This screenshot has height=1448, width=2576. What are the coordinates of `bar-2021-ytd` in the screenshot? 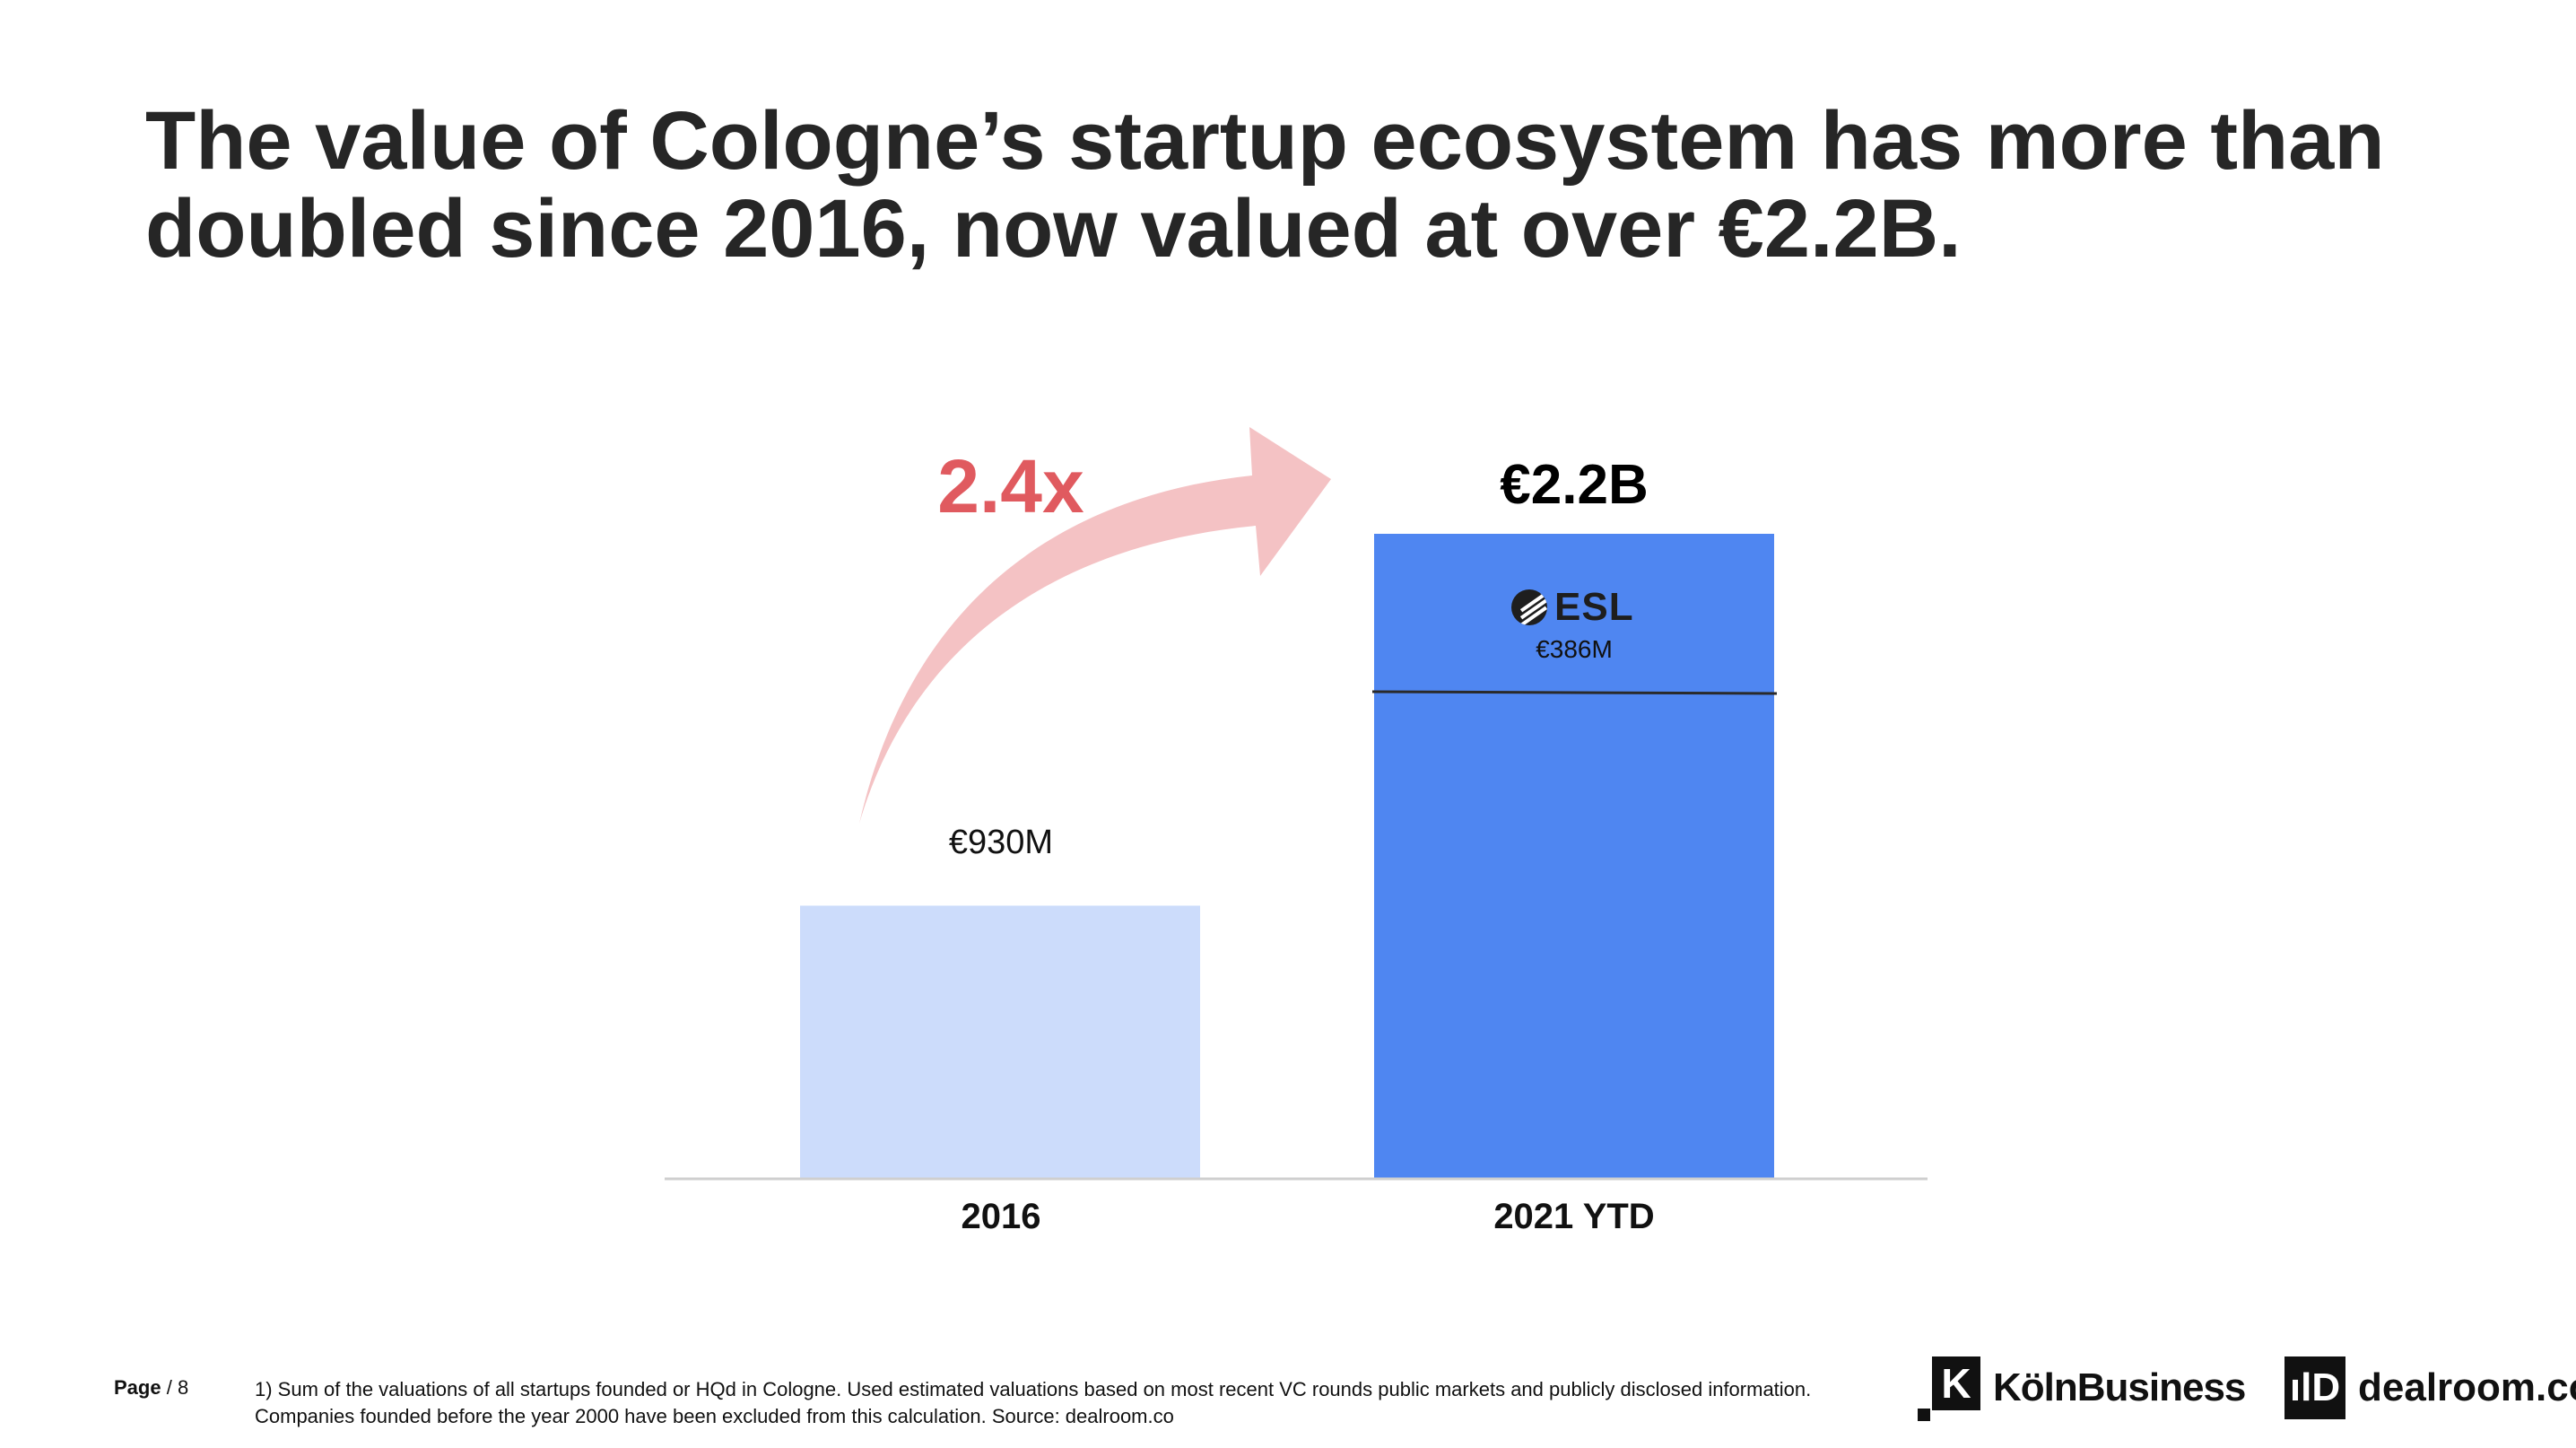 It's located at (1574, 856).